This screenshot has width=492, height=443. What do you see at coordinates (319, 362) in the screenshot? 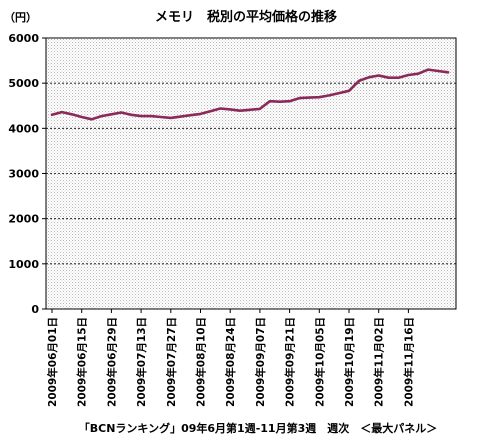
I see `x-tick-label: 2009年10月05日` at bounding box center [319, 362].